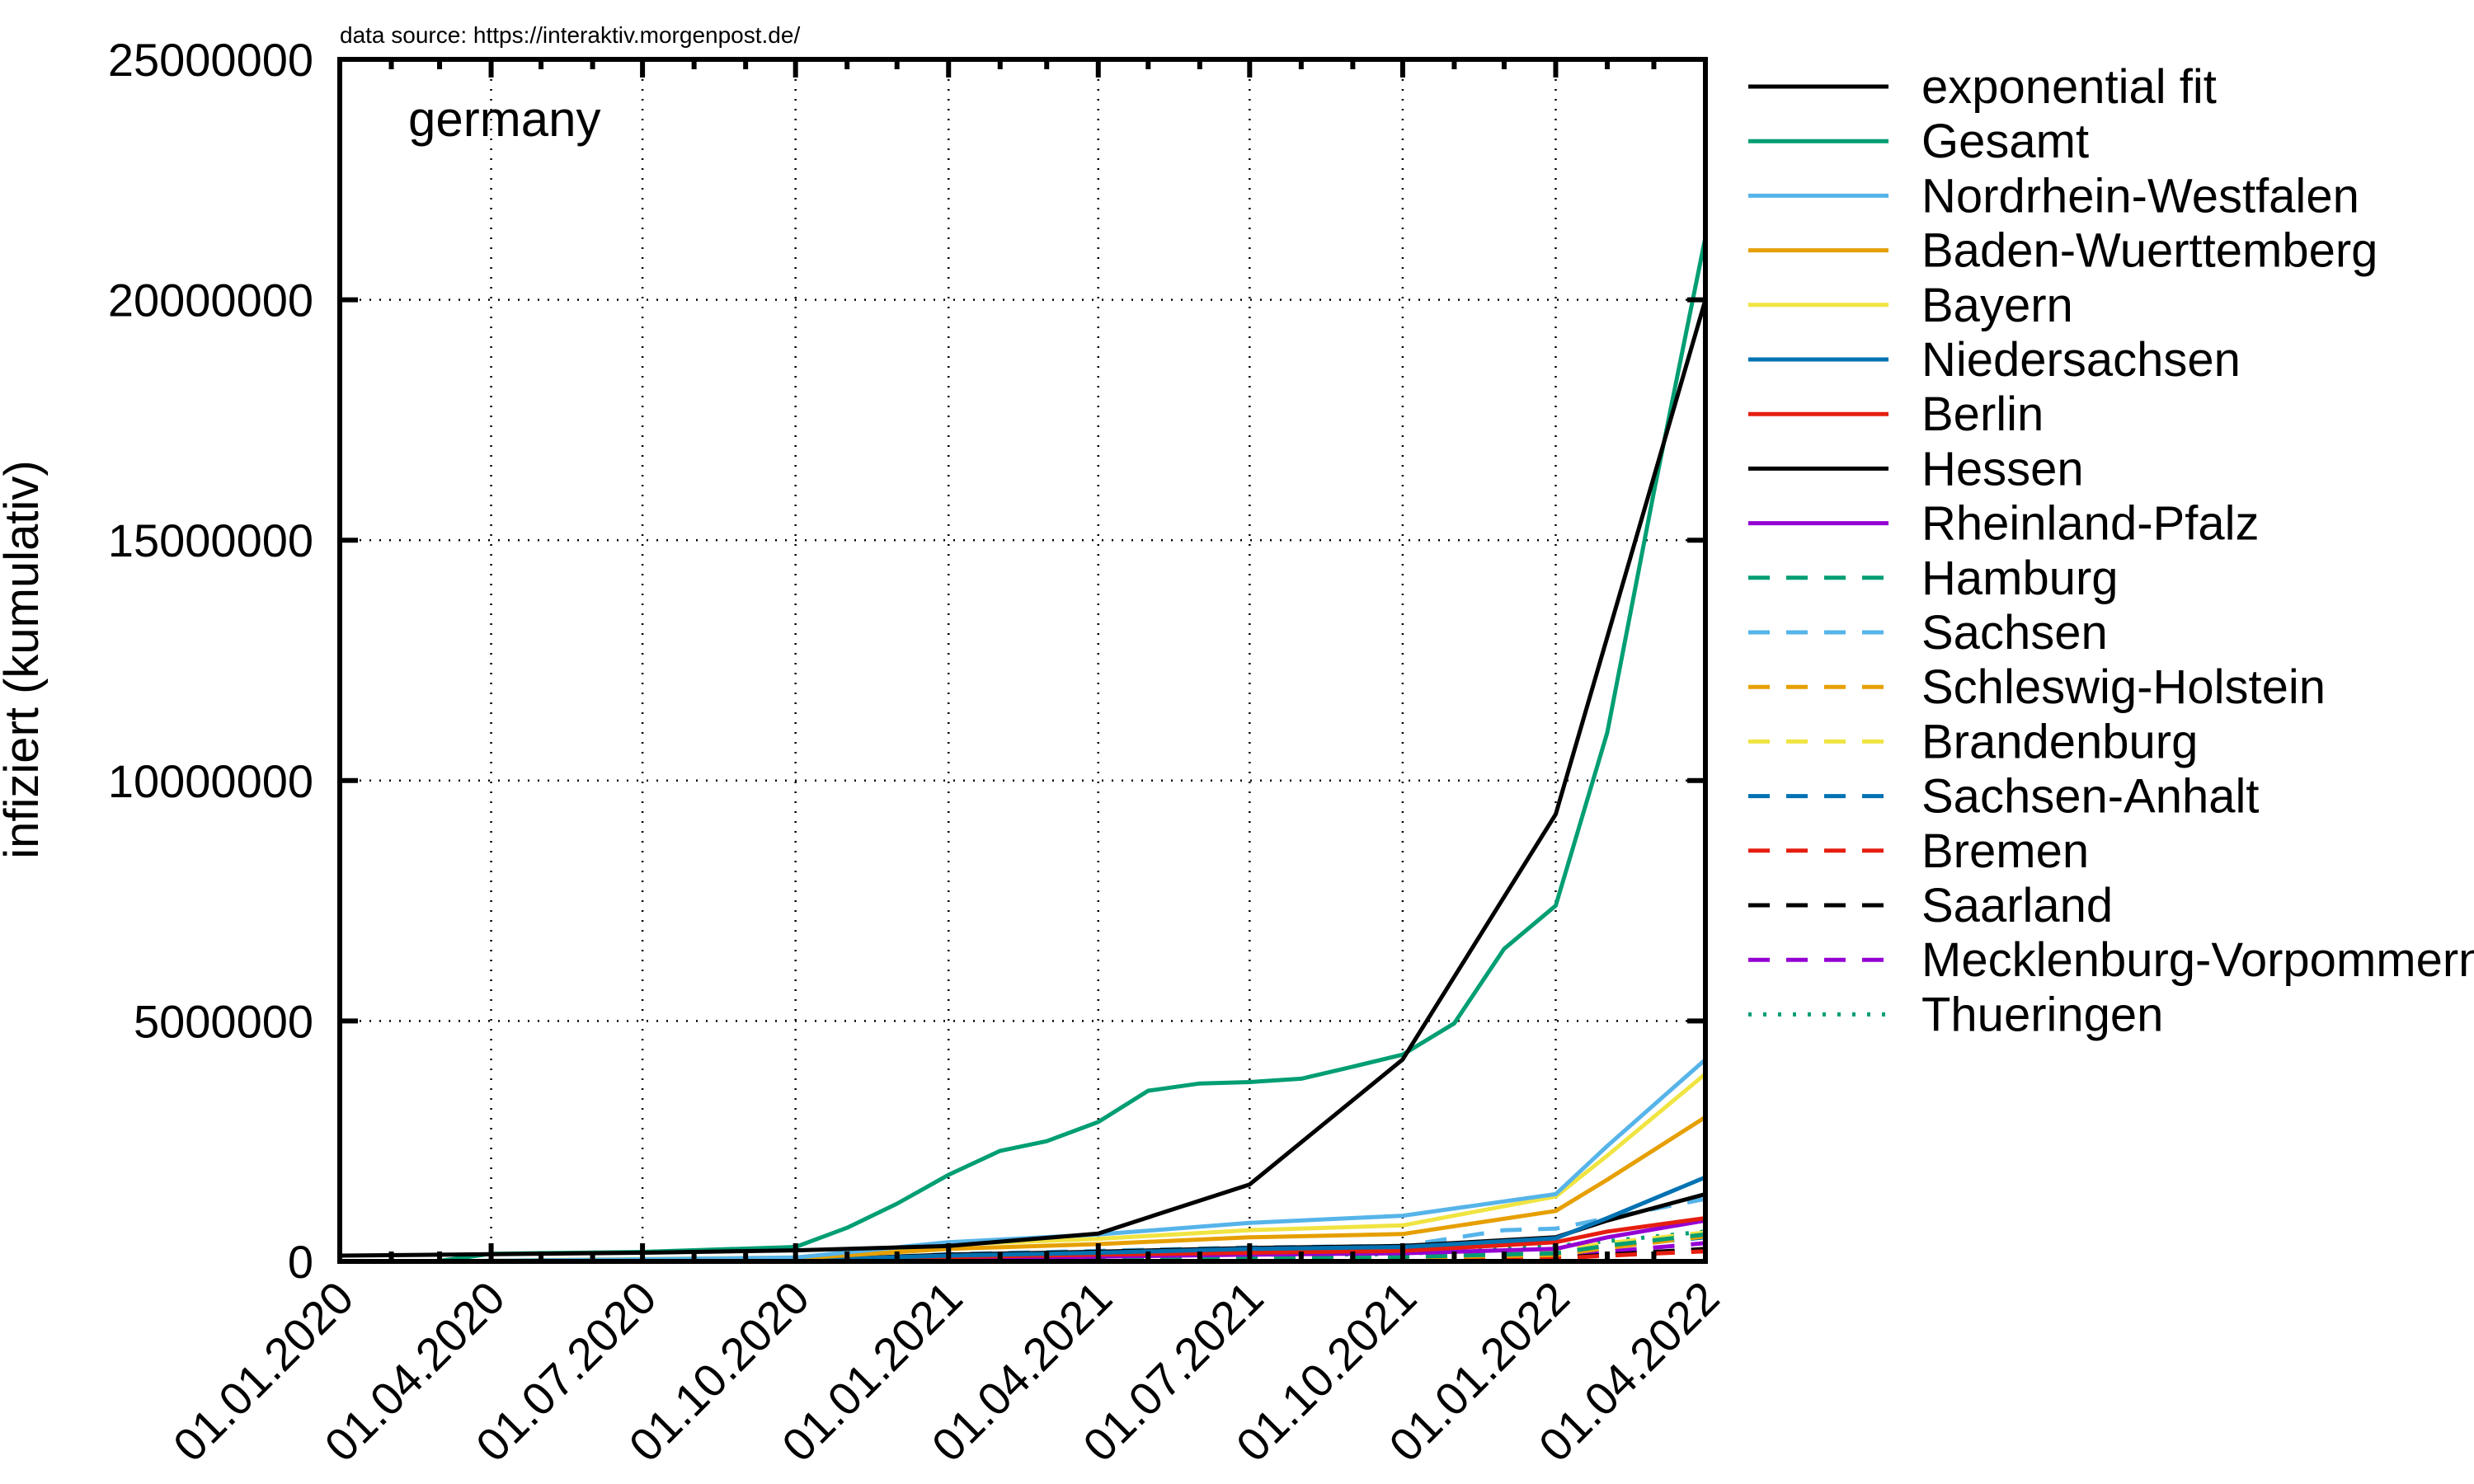  What do you see at coordinates (1997, 305) in the screenshot?
I see `legend-label-bayern: Bayern` at bounding box center [1997, 305].